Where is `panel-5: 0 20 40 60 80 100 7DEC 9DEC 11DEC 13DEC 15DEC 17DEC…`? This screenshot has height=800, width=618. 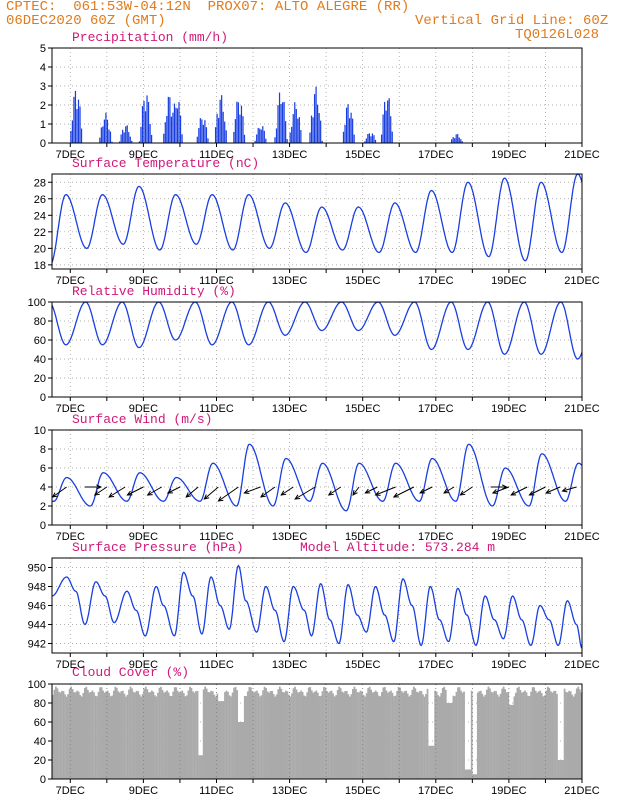
panel-5: 0 20 40 60 80 100 7DEC 9DEC 11DEC 13DEC 15DEC 17DEC… is located at coordinates (314, 738).